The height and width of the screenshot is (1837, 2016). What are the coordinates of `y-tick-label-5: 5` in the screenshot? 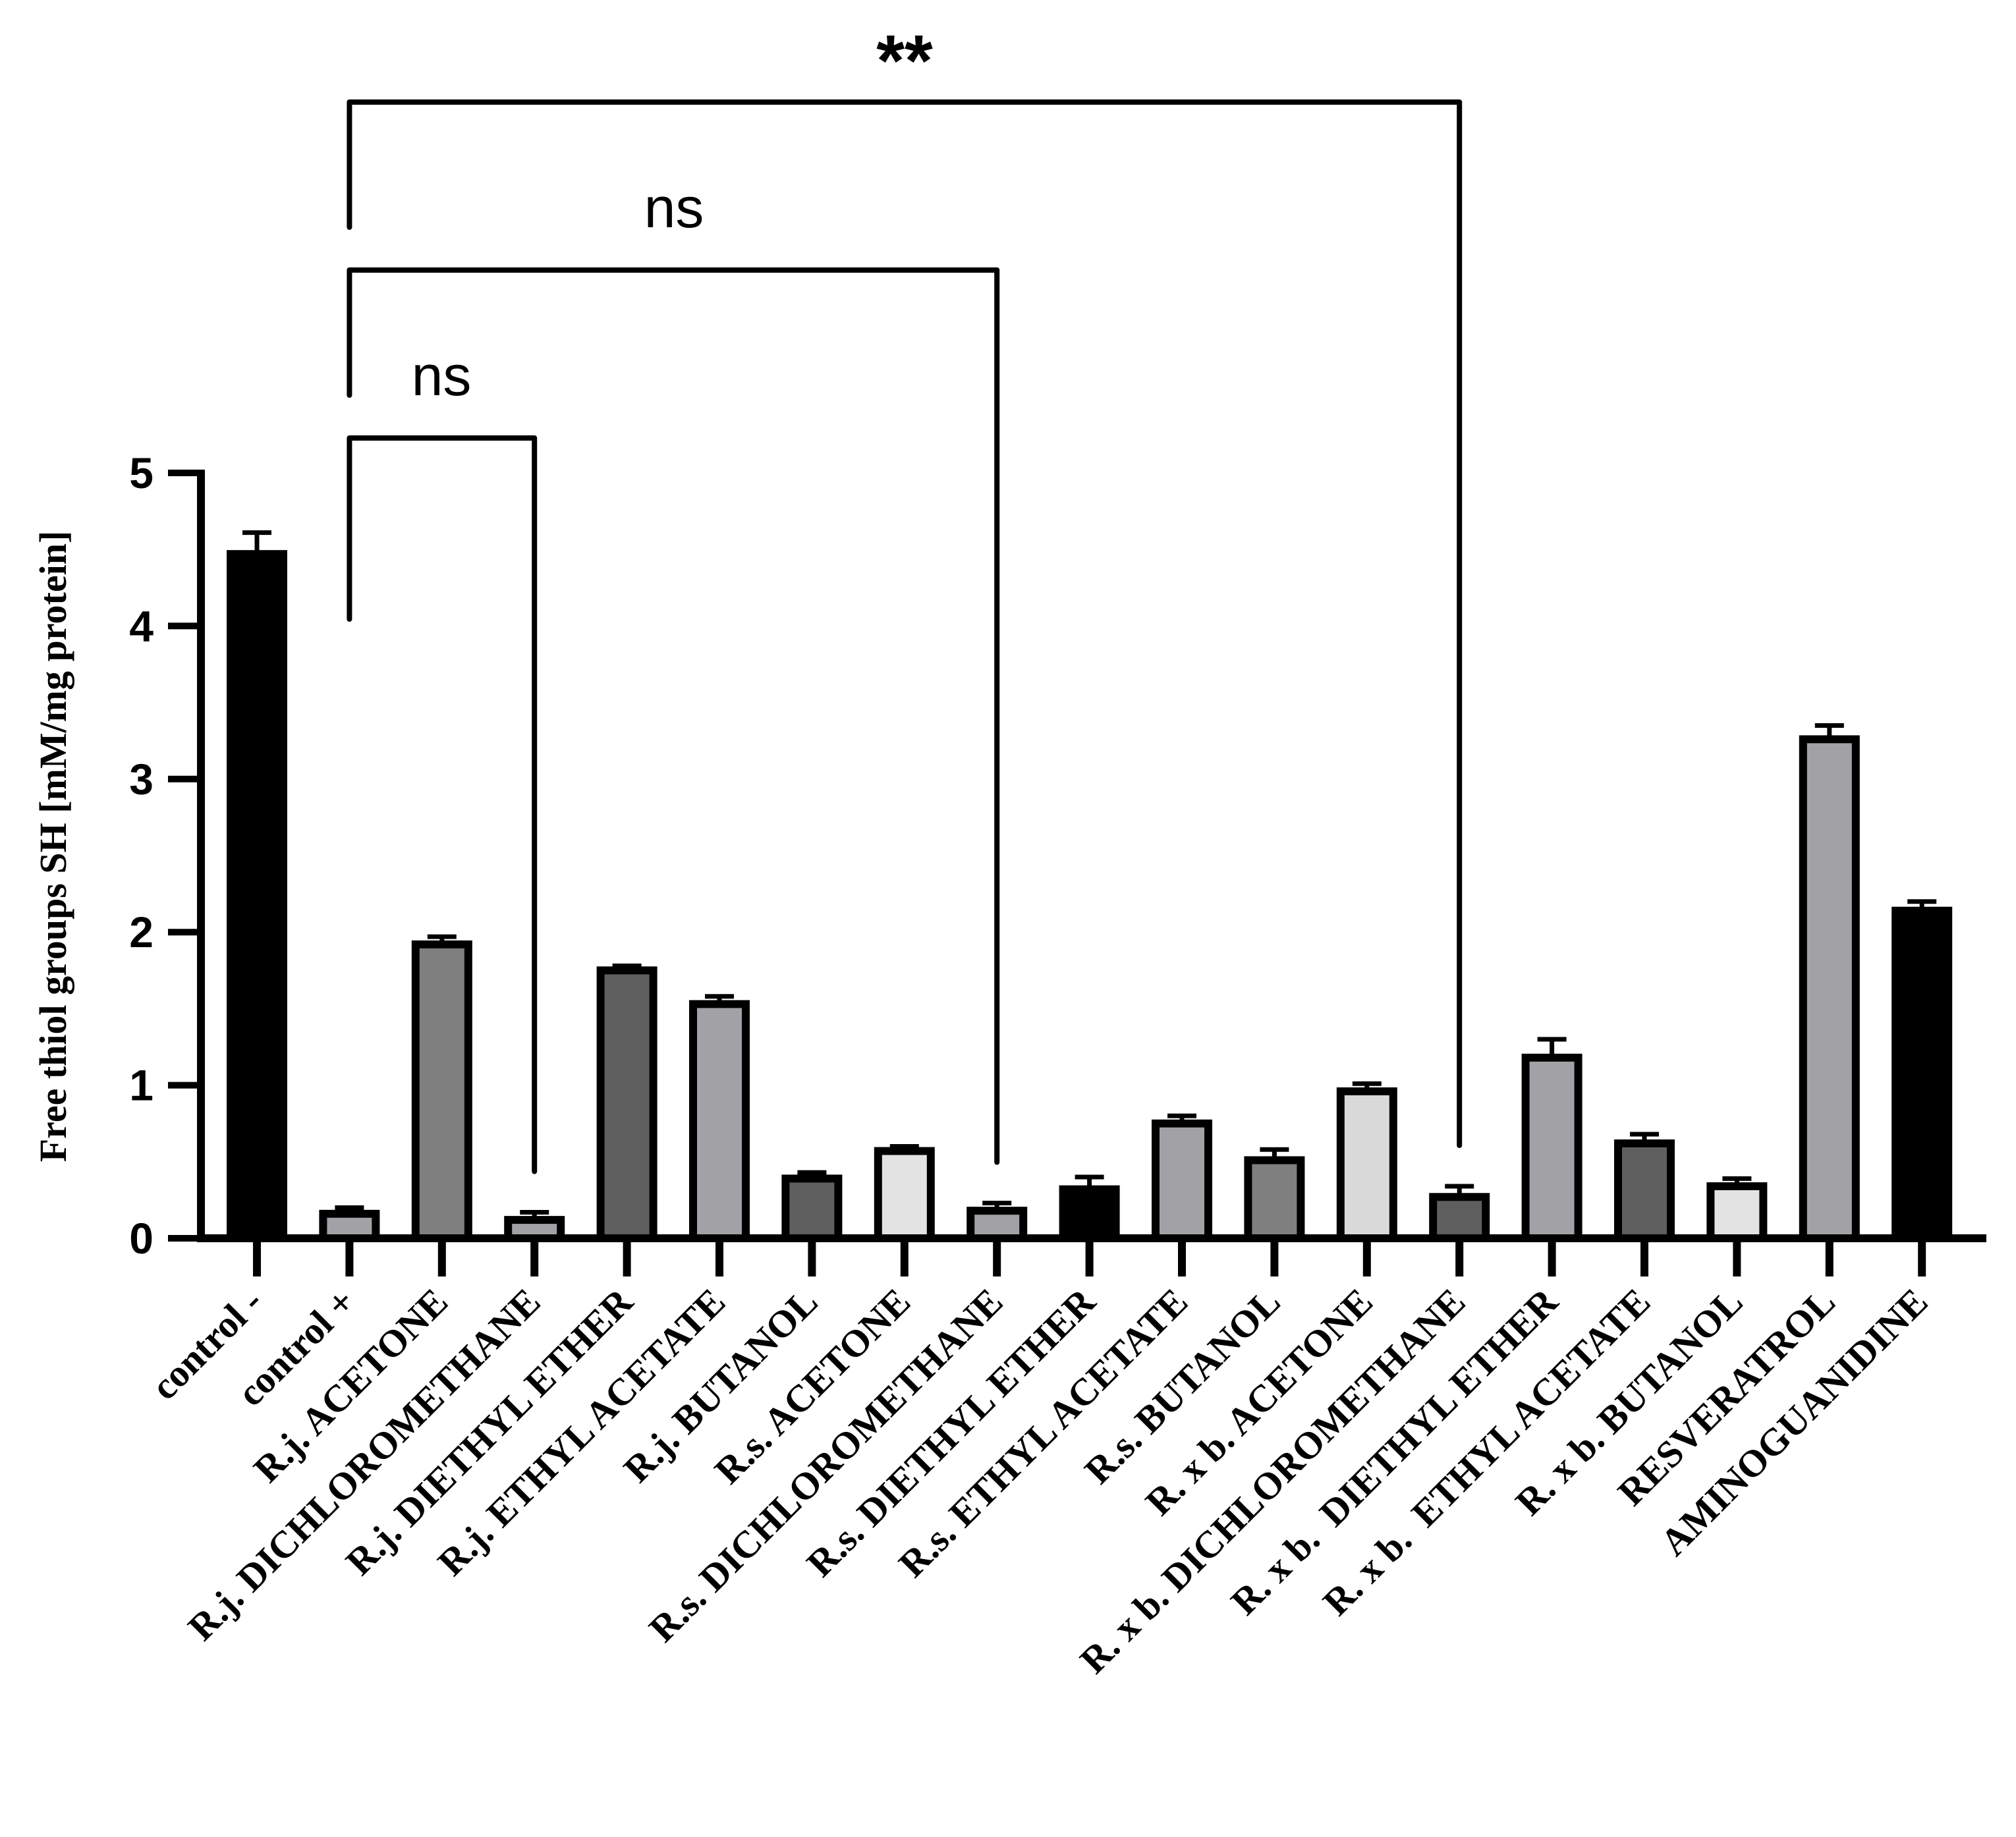 It's located at (141, 473).